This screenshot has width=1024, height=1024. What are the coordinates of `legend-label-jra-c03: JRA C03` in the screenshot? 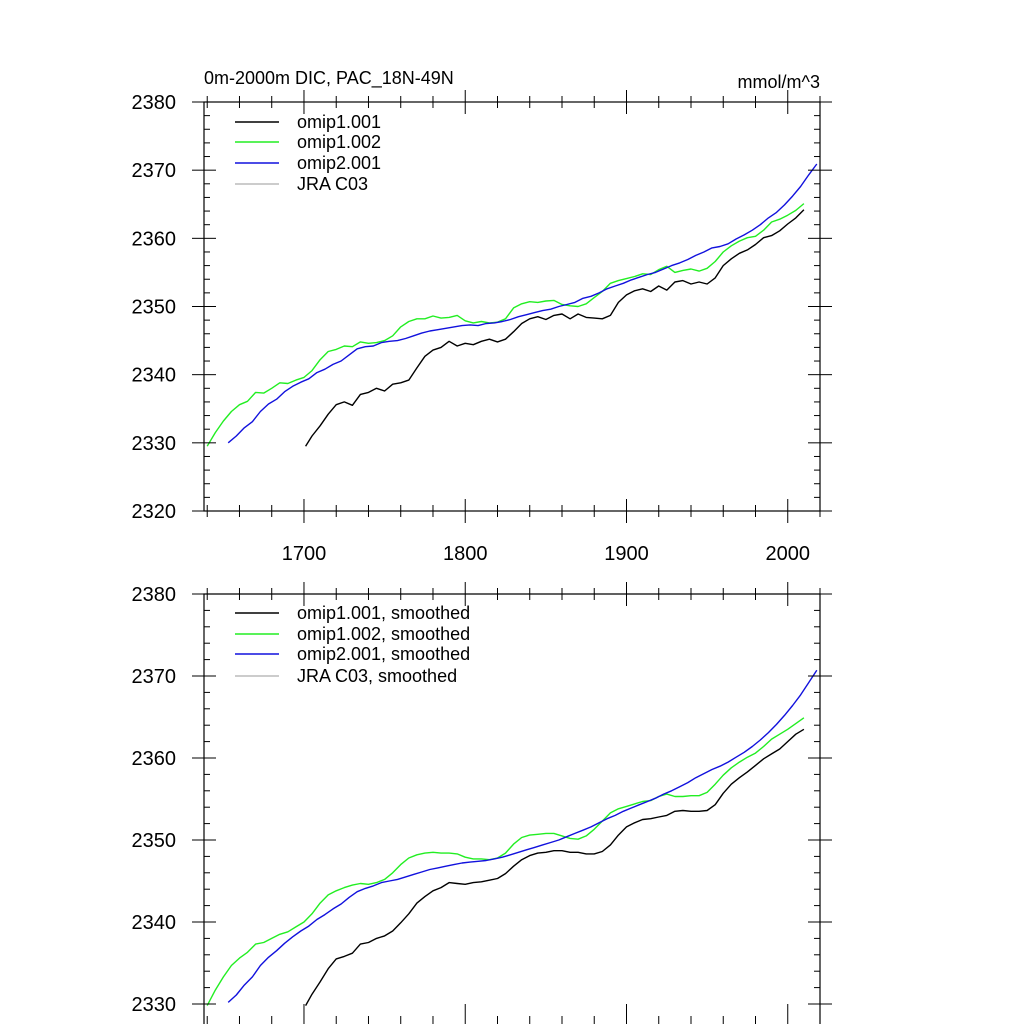 It's located at (332, 184).